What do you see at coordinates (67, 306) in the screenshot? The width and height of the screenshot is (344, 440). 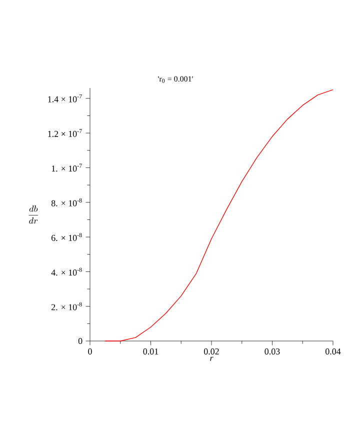 I see `y-tick-label: 2. × 10$^{-8}$` at bounding box center [67, 306].